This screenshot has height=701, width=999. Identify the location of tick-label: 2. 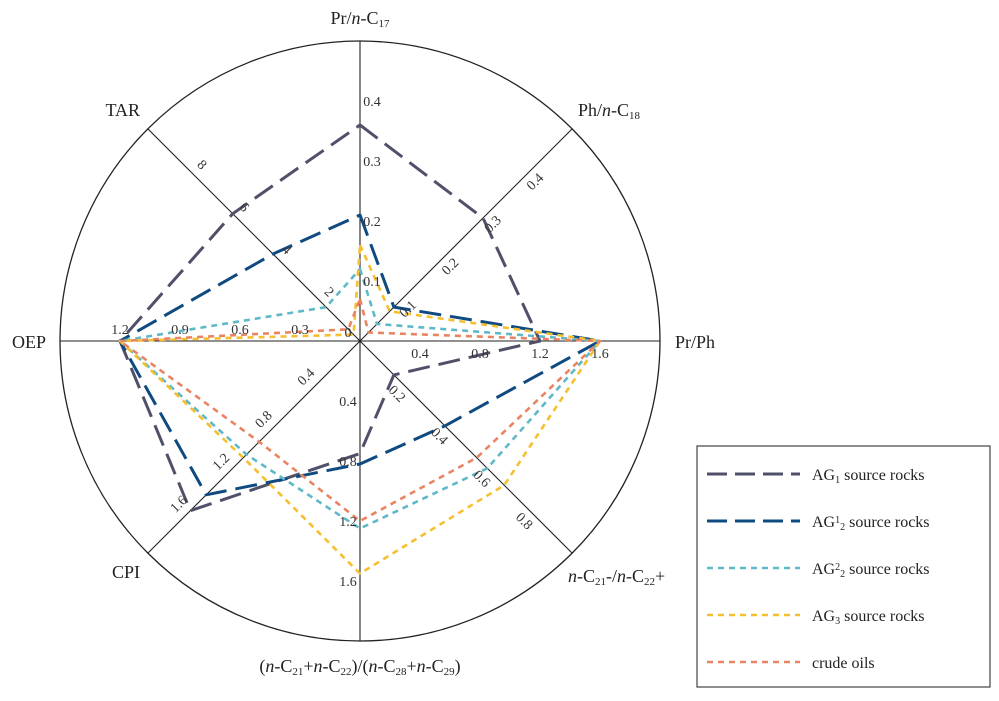
(329, 293).